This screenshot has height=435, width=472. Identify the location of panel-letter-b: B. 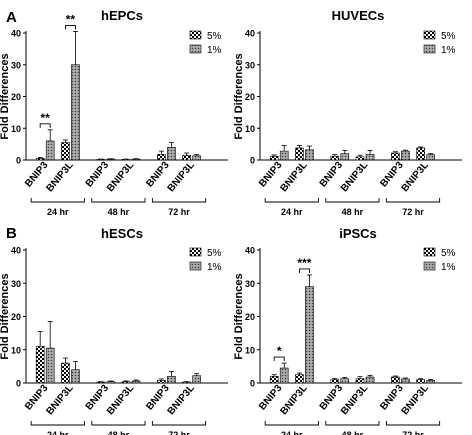
(11, 233).